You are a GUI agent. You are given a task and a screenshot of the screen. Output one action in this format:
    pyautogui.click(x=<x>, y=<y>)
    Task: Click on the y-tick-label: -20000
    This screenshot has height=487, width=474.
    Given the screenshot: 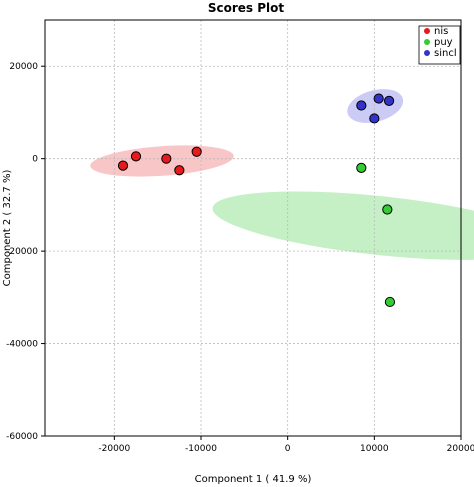 What is the action you would take?
    pyautogui.click(x=22, y=252)
    